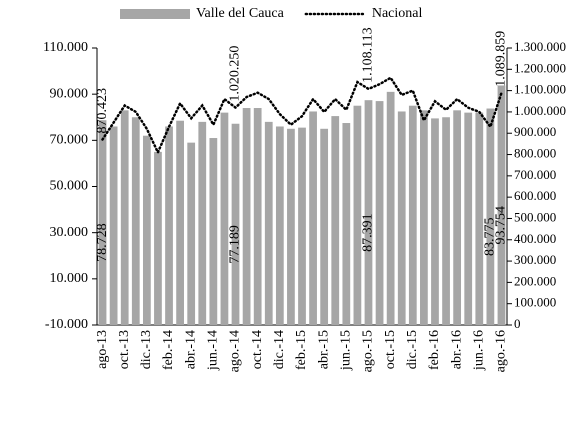  Describe the element at coordinates (535, 216) in the screenshot. I see `y2-tick-label: 500.000` at that location.